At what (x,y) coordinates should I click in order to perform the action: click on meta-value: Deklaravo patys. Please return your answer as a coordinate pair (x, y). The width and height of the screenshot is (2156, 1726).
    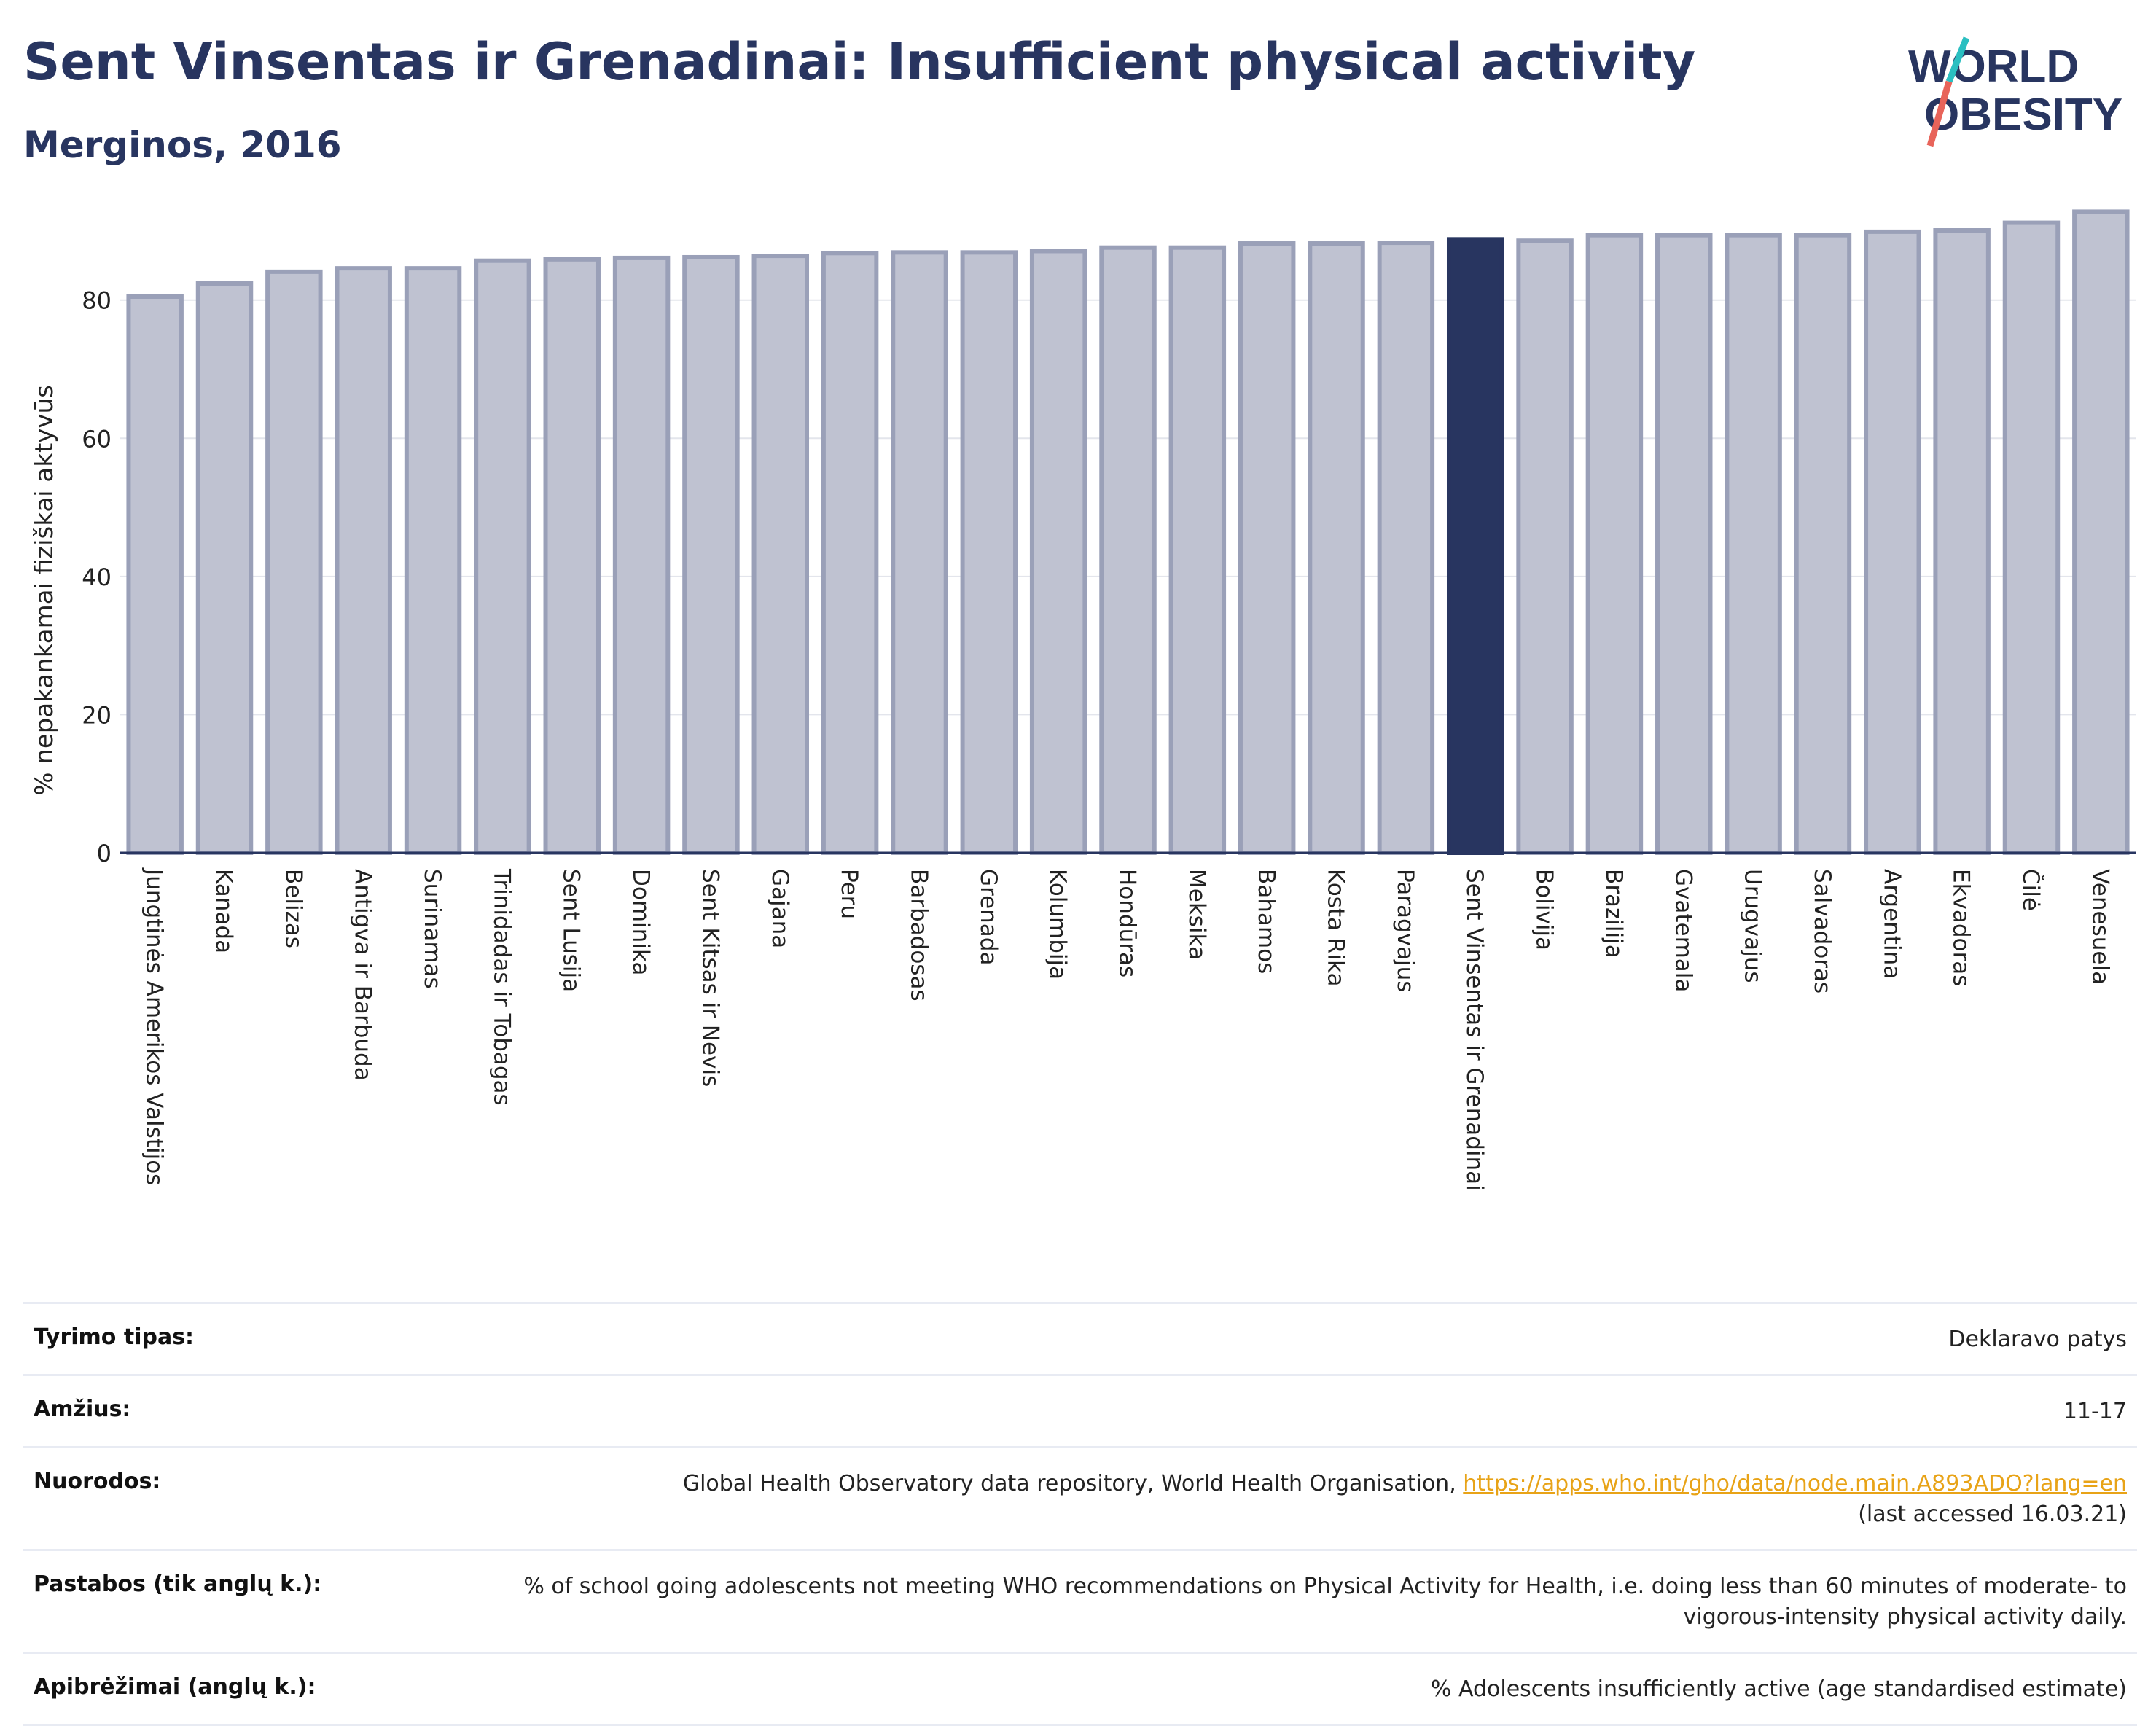
    Looking at the image, I should click on (2038, 1339).